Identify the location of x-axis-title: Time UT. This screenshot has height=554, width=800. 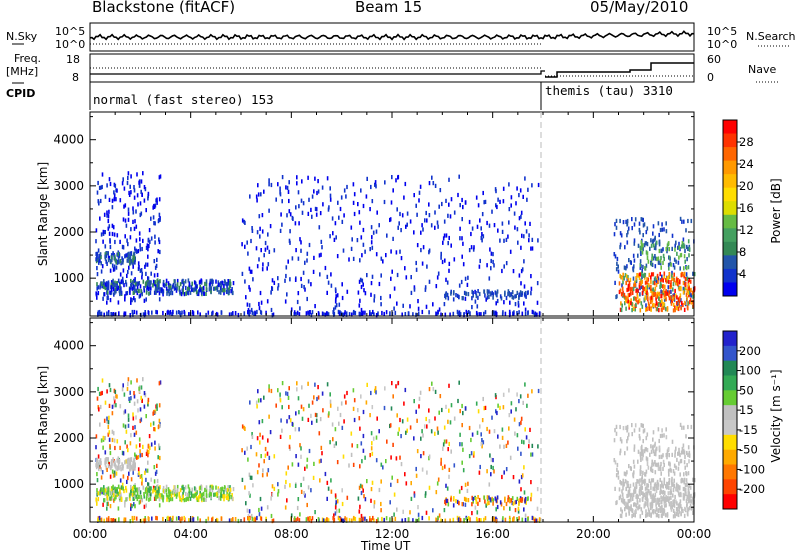
(386, 546).